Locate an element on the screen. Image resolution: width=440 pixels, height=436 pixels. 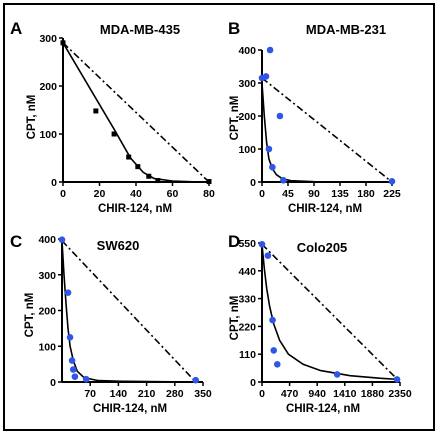
panel-d-ytick-label: 330 is located at coordinates (247, 300).